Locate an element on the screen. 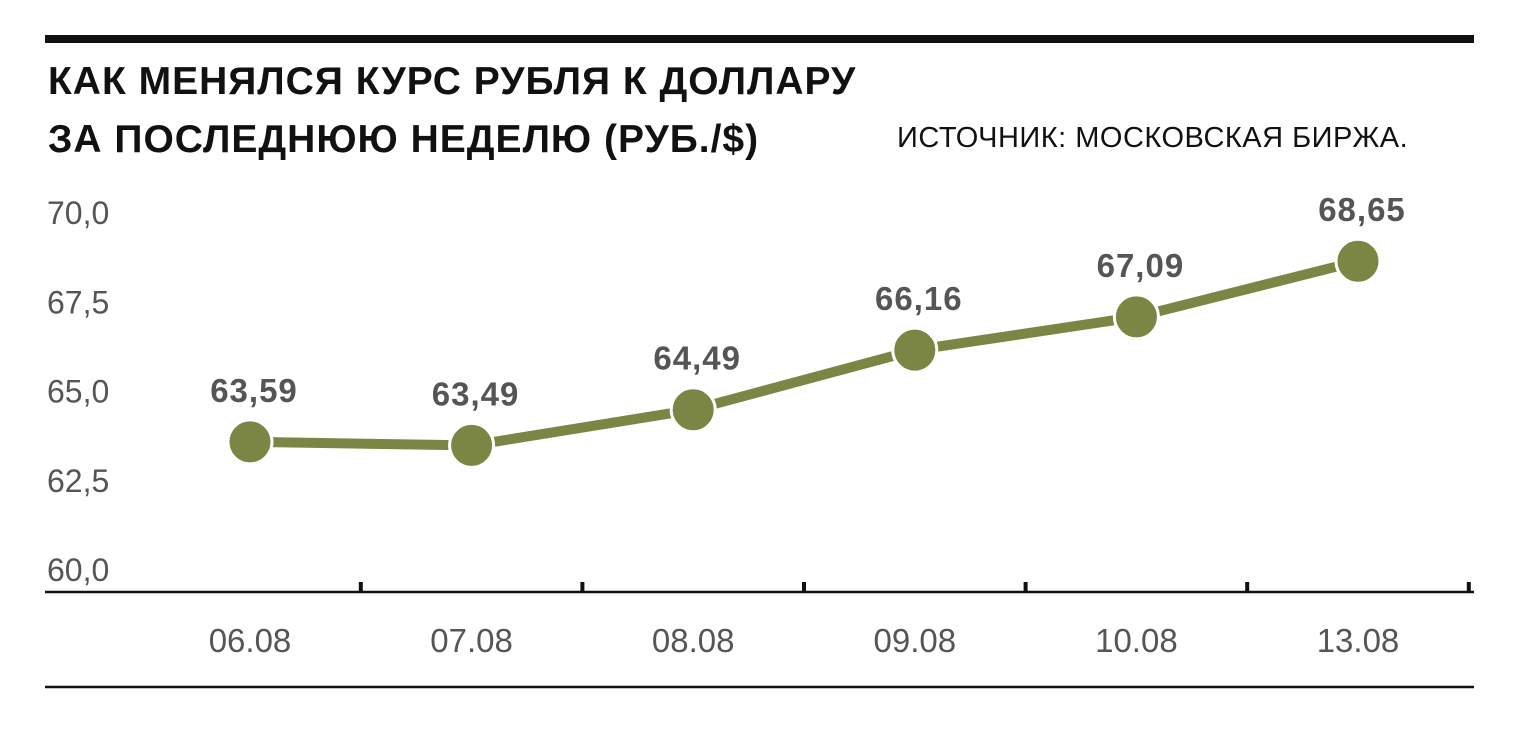 This screenshot has width=1523, height=730. data-label: 64,49 is located at coordinates (697, 358).